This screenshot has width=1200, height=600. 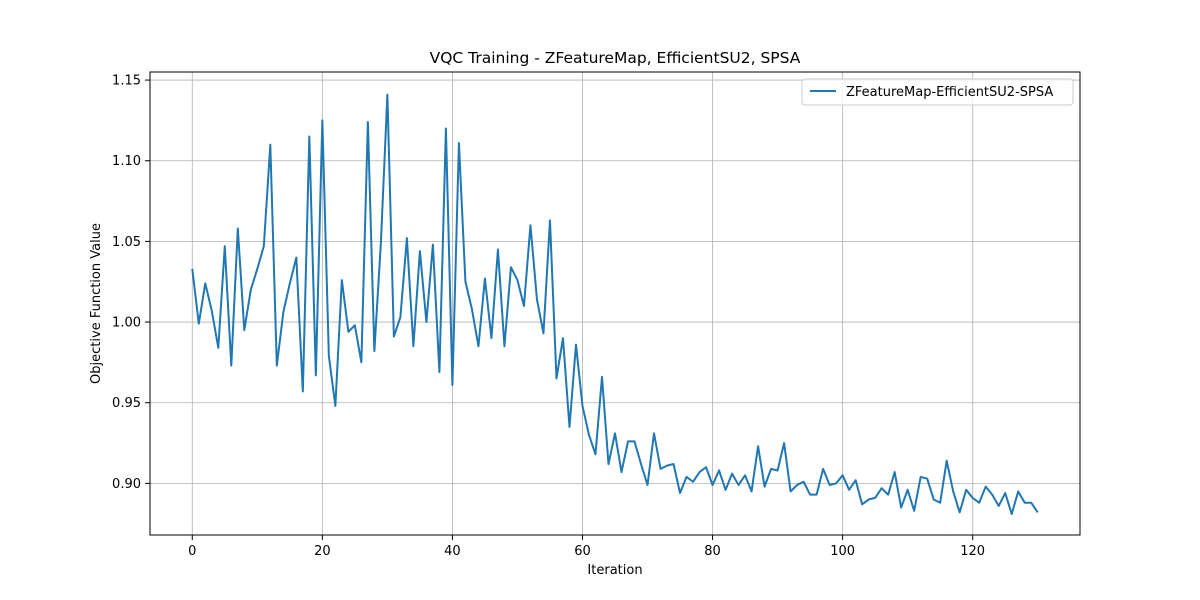 I want to click on y-tick-label: 1.10, so click(x=126, y=161).